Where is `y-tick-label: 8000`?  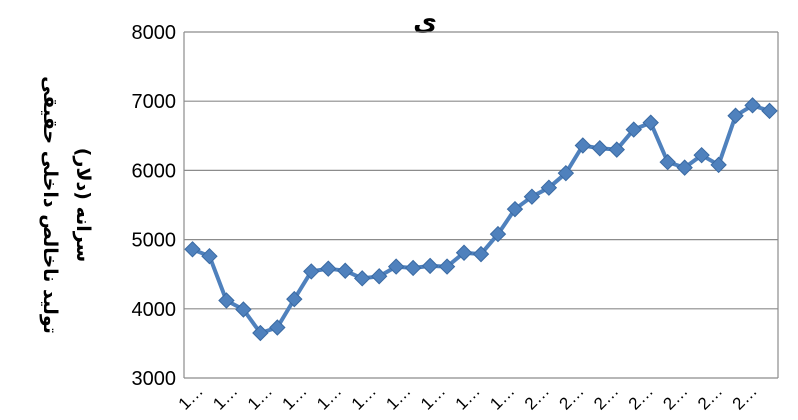
y-tick-label: 8000 is located at coordinates (154, 33).